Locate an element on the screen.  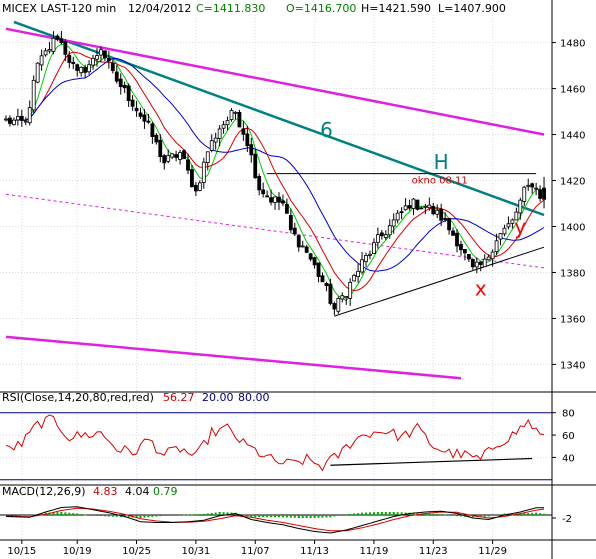
close-value: C=1411.830 is located at coordinates (230, 8).